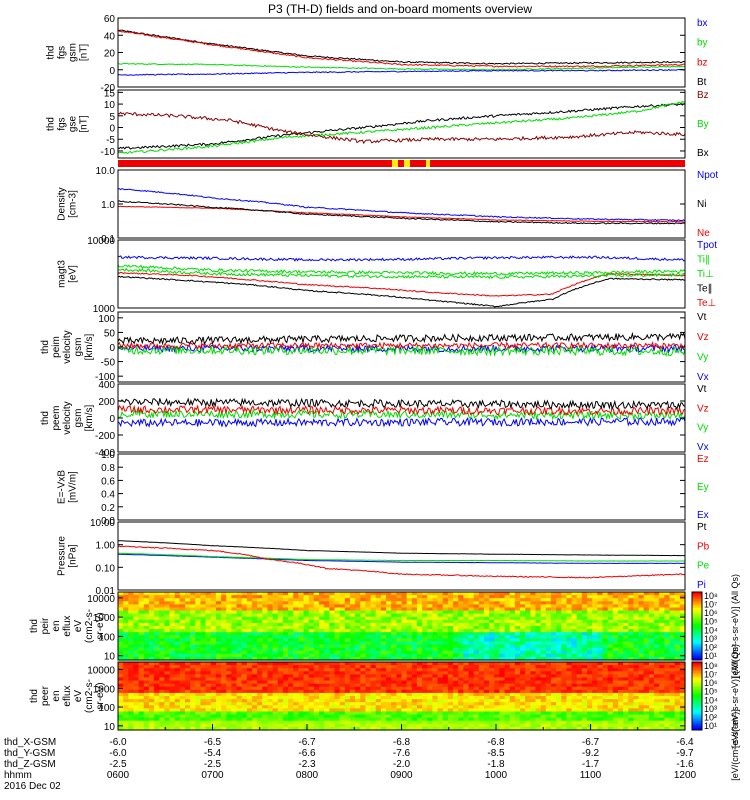  I want to click on legend-bz: bz, so click(702, 62).